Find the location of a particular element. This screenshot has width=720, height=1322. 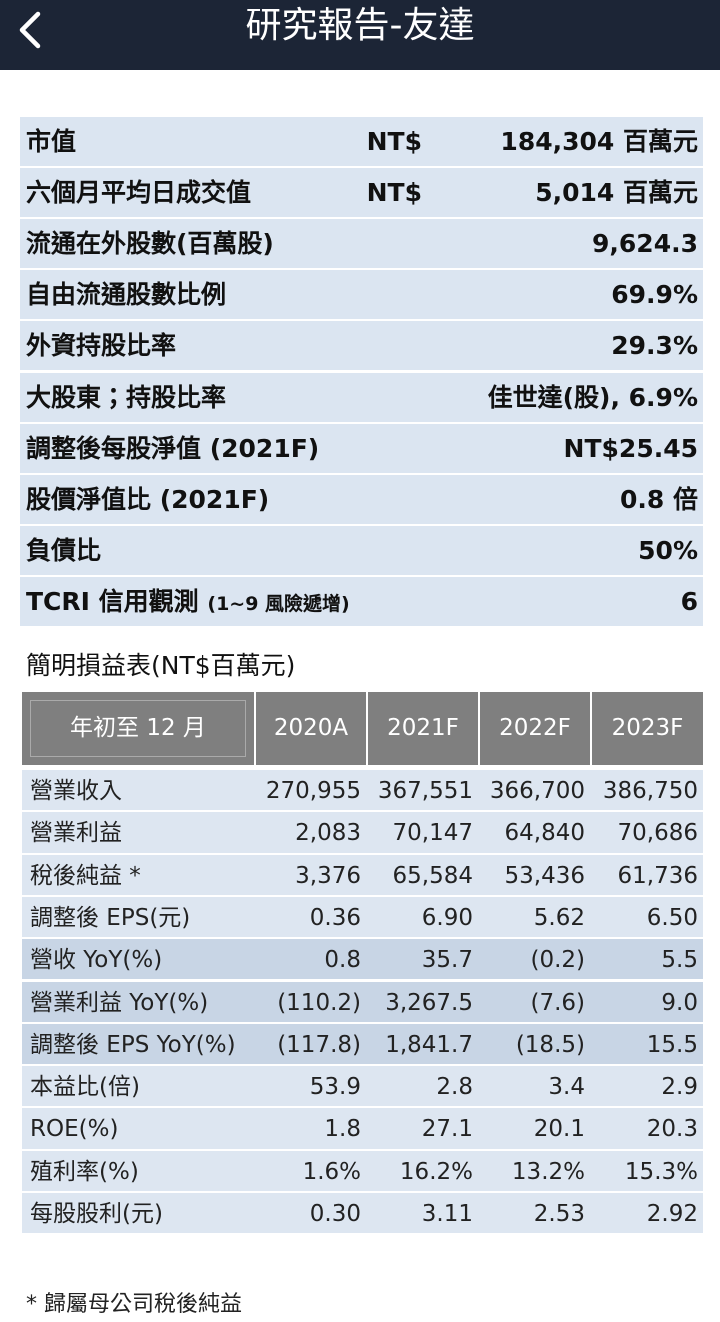

row-label: 稅後純益 * is located at coordinates (85, 875).